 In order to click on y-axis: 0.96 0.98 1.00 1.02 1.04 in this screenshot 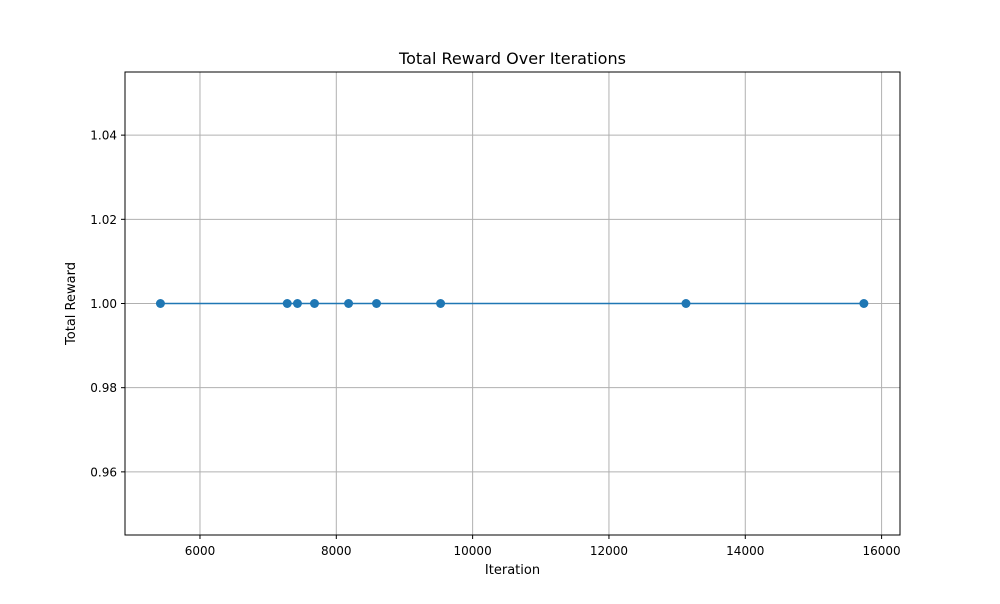, I will do `click(107, 304)`.